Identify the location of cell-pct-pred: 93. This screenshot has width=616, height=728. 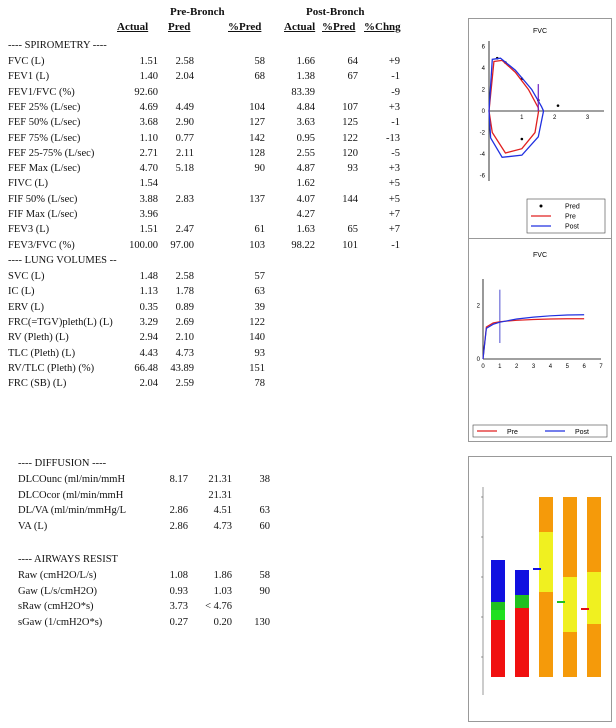
(260, 353).